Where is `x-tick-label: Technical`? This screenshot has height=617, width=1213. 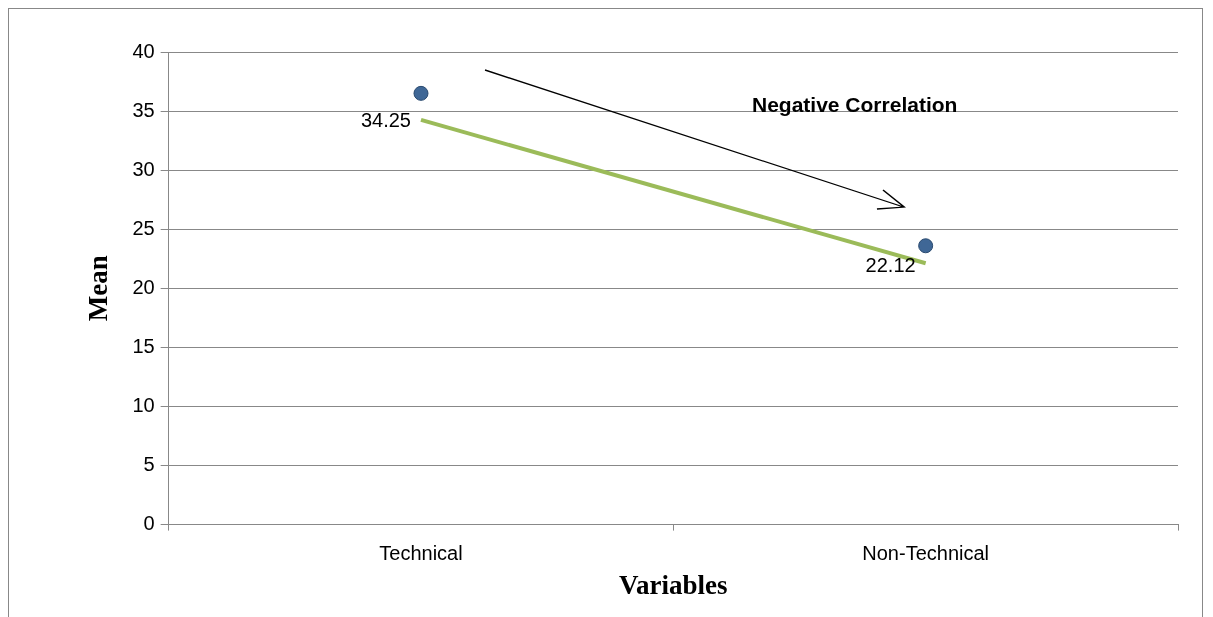
x-tick-label: Technical is located at coordinates (421, 553).